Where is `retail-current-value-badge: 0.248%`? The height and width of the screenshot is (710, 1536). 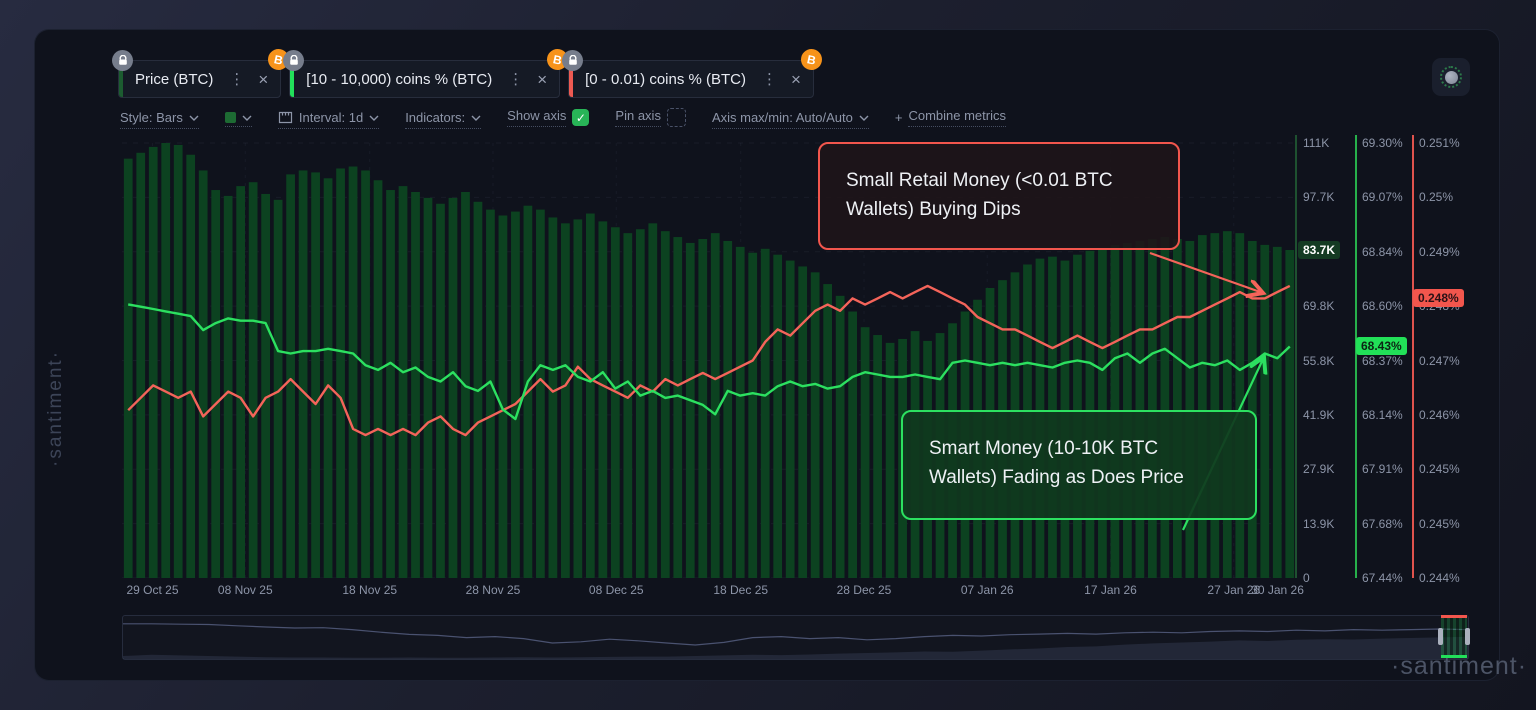 retail-current-value-badge: 0.248% is located at coordinates (1438, 298).